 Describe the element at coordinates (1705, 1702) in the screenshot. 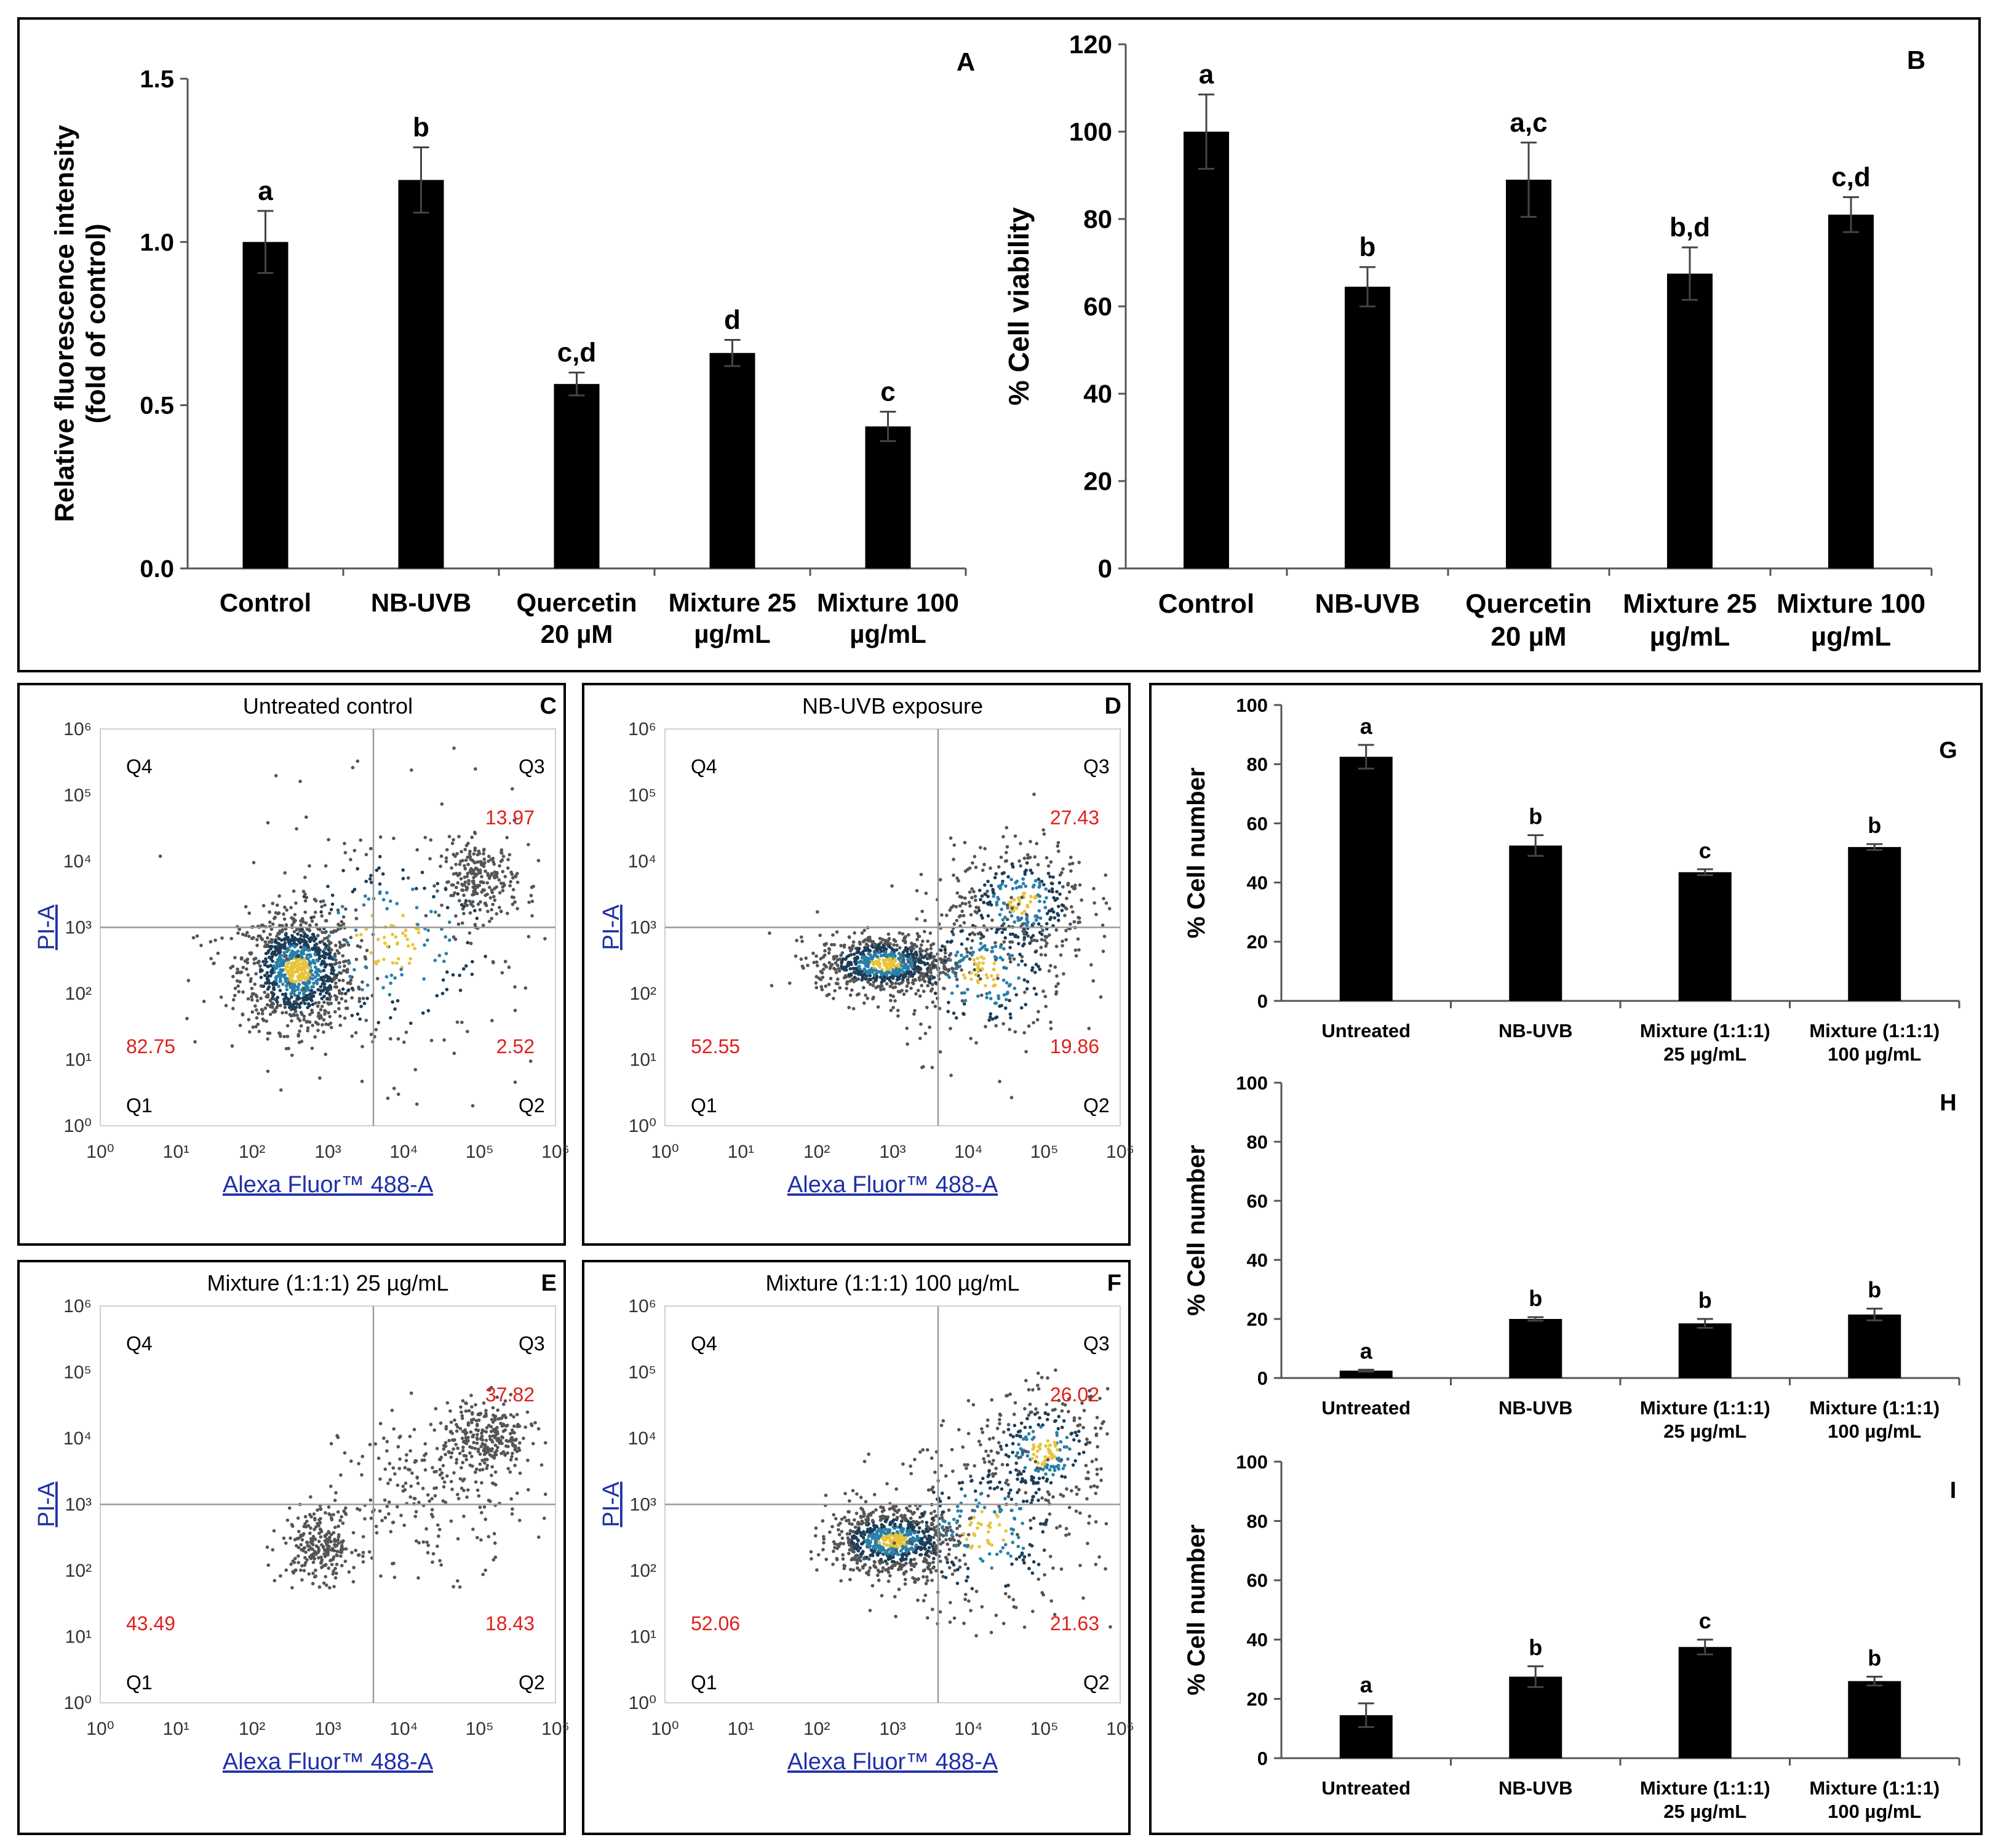

I see `bar` at that location.